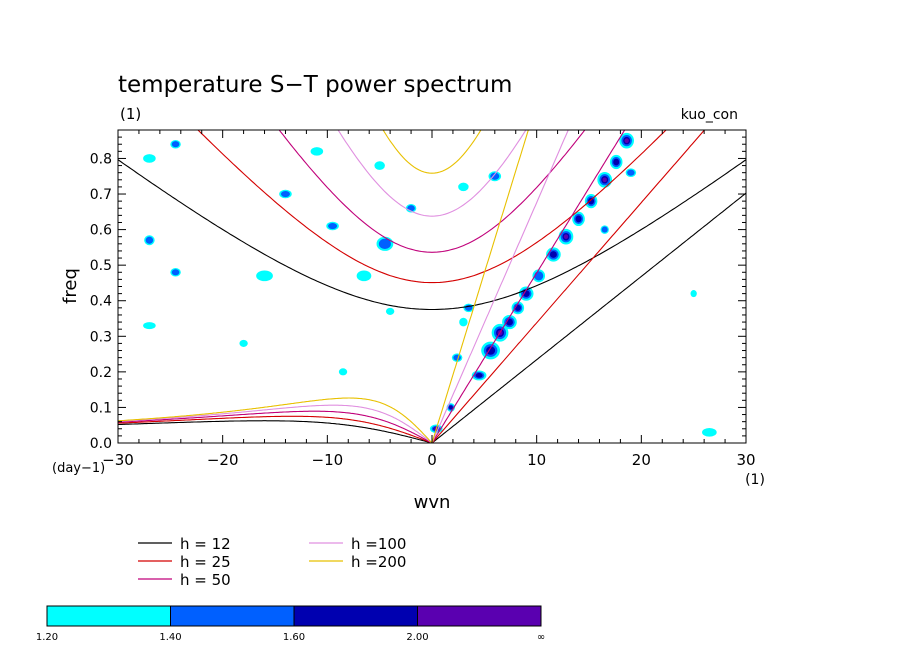  I want to click on legend-label: h = 12, so click(205, 544).